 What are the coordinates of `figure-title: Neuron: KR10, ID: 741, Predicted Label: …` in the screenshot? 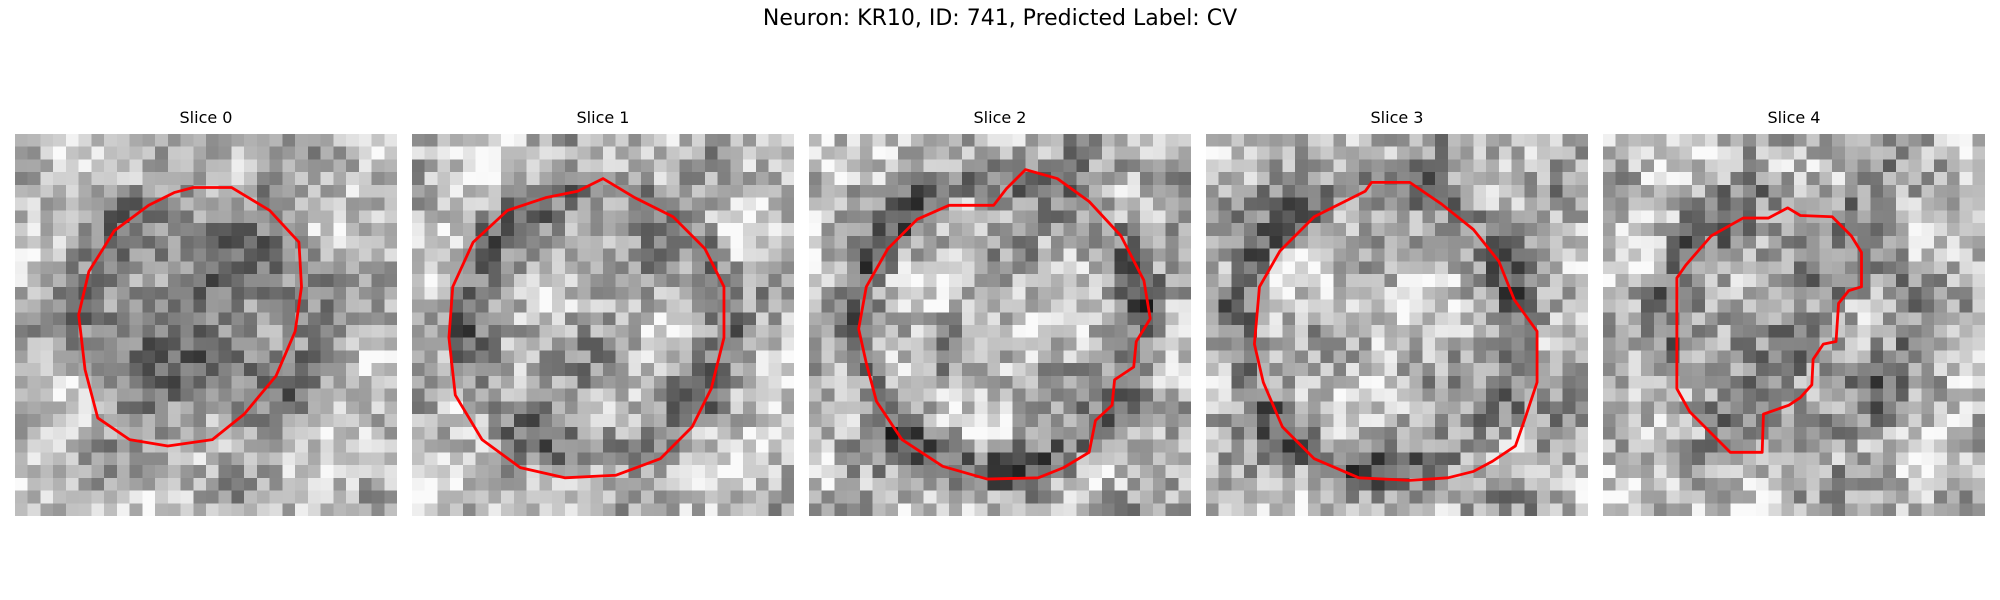 It's located at (1000, 18).